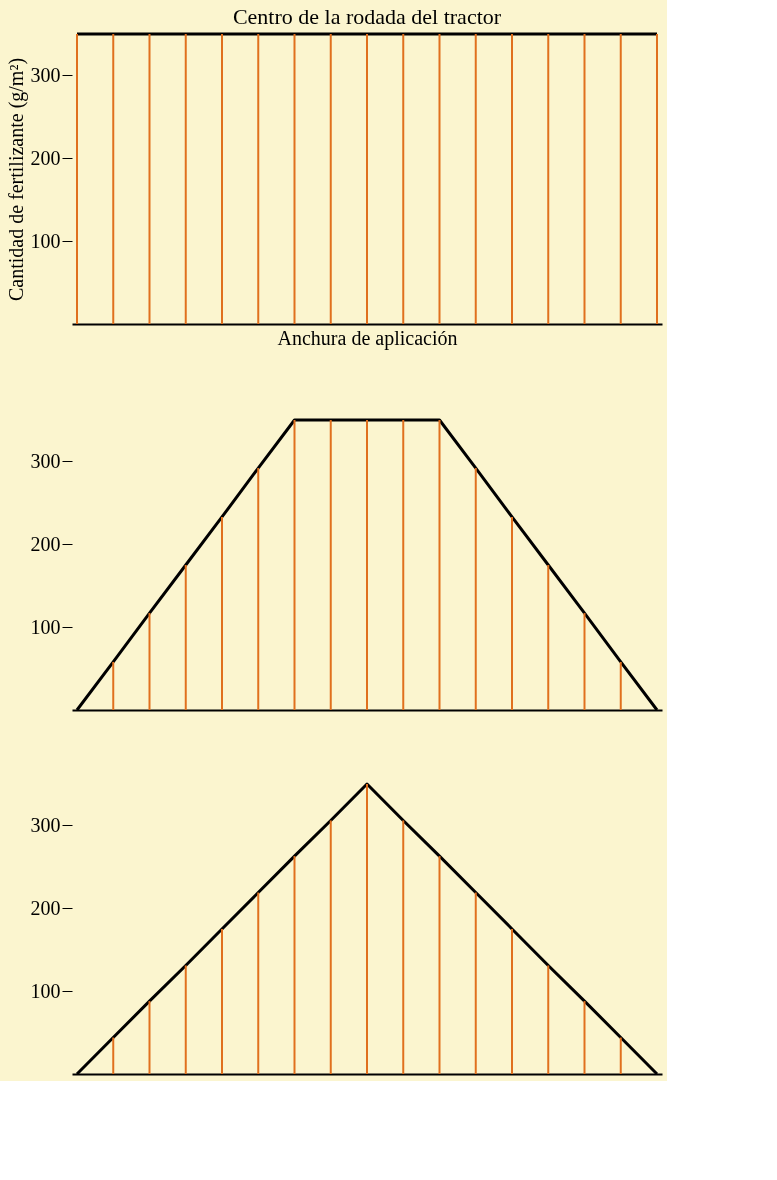 Image resolution: width=777 pixels, height=1180 pixels. I want to click on x-axis-title: Anchura de aplicación, so click(367, 338).